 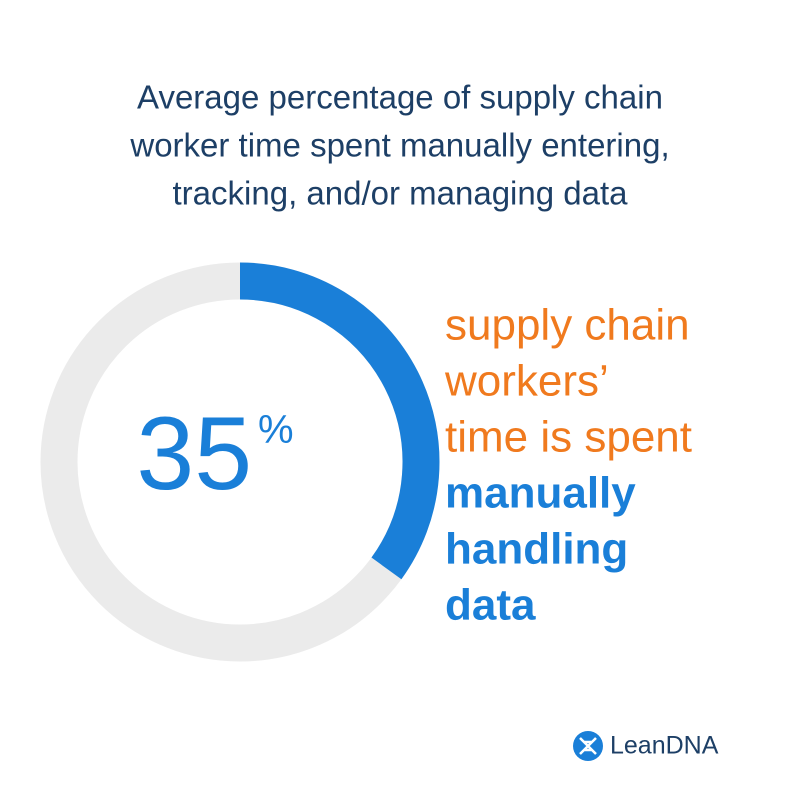 I want to click on title-line: tracking, and/or managing data, so click(x=401, y=193).